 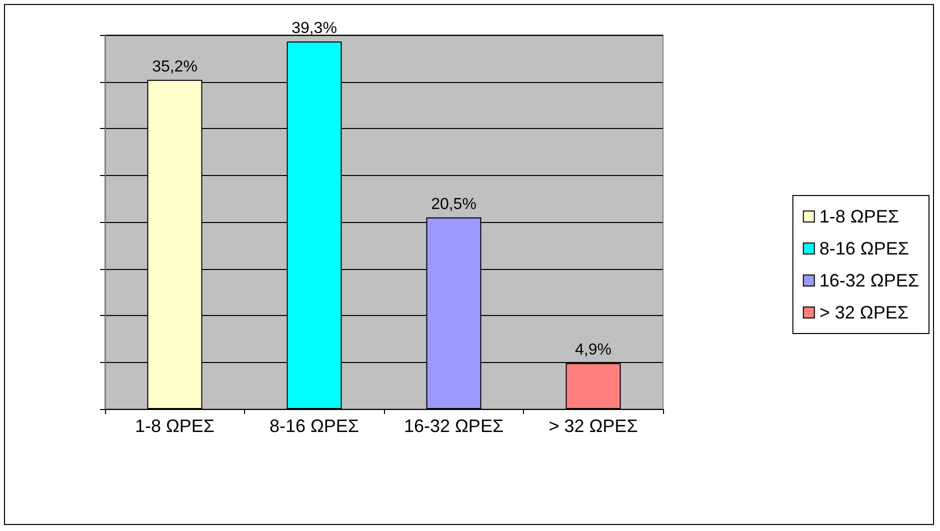 What do you see at coordinates (454, 426) in the screenshot?
I see `x-tick-label: 16-32 ΩΡΕΣ` at bounding box center [454, 426].